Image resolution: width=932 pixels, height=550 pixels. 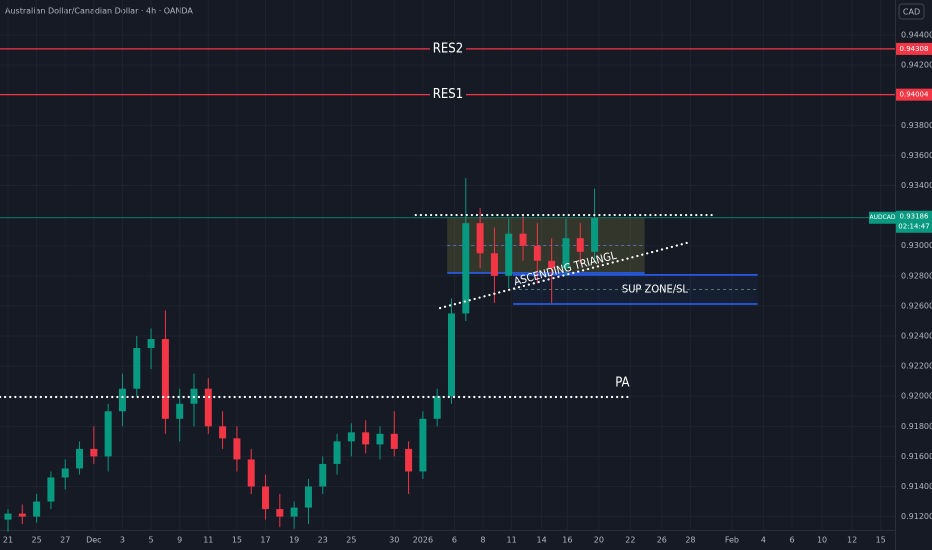 What do you see at coordinates (914, 217) in the screenshot?
I see `last-price: 0.93186` at bounding box center [914, 217].